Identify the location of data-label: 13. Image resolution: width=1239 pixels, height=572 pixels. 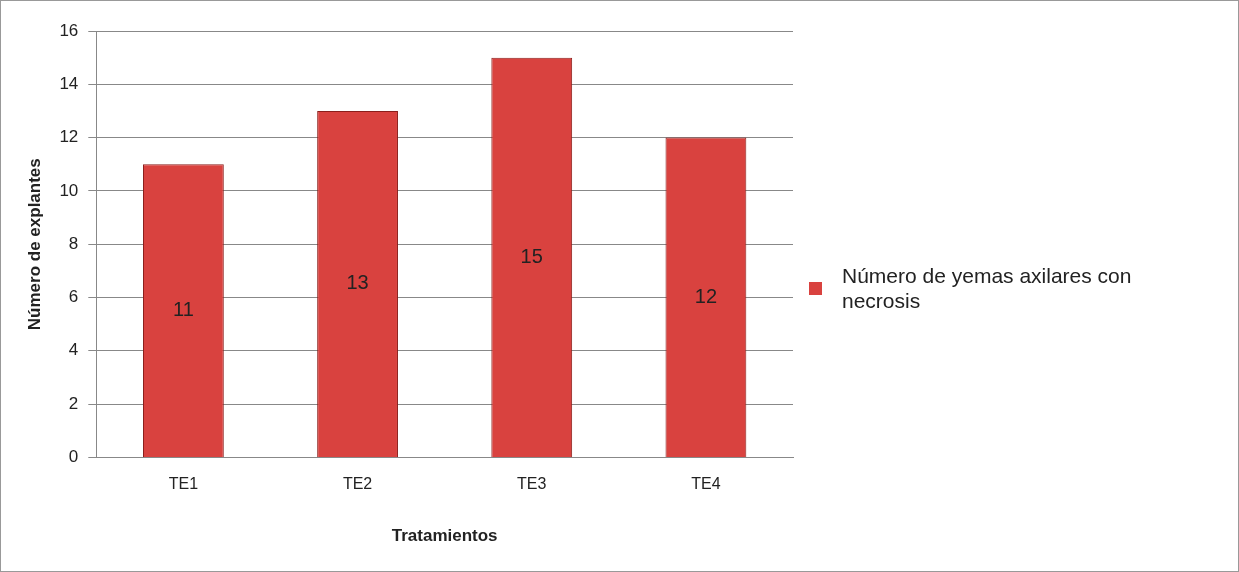
(357, 282).